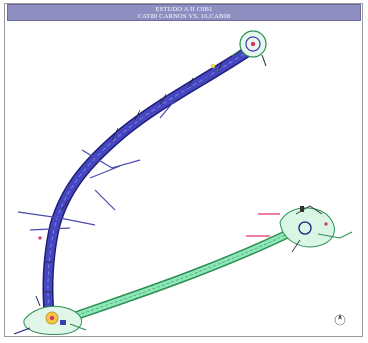  Describe the element at coordinates (316, 229) in the screenshot. I see `east-plaza` at that location.